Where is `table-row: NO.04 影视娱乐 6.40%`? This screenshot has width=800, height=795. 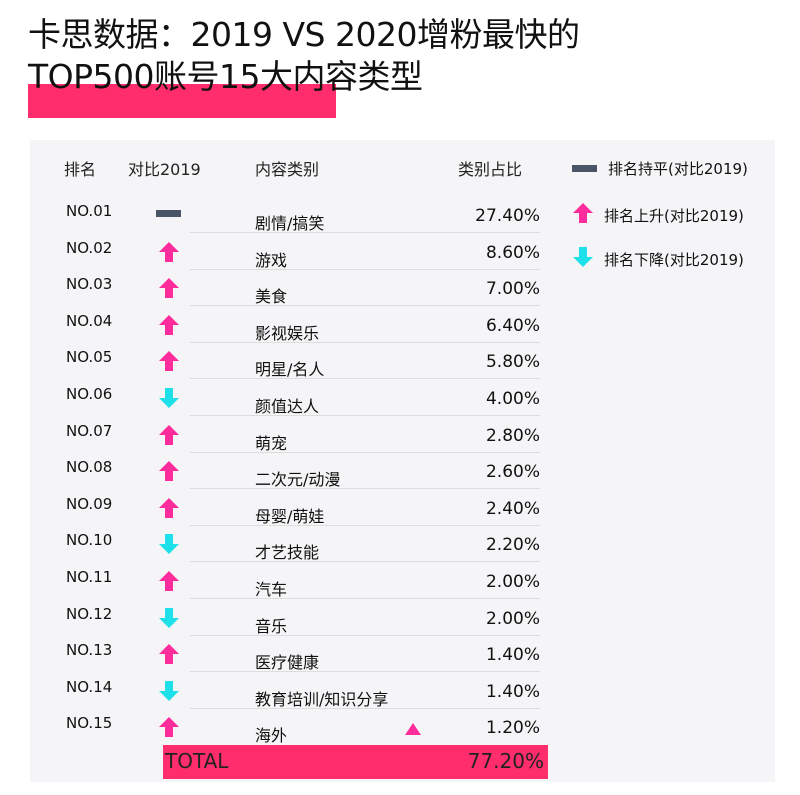
table-row: NO.04 影视娱乐 6.40% is located at coordinates (280, 334).